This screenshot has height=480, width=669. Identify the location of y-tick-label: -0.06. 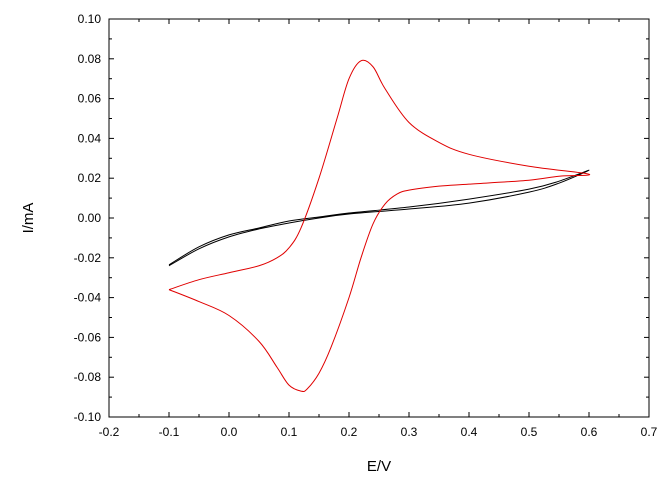
(88, 337).